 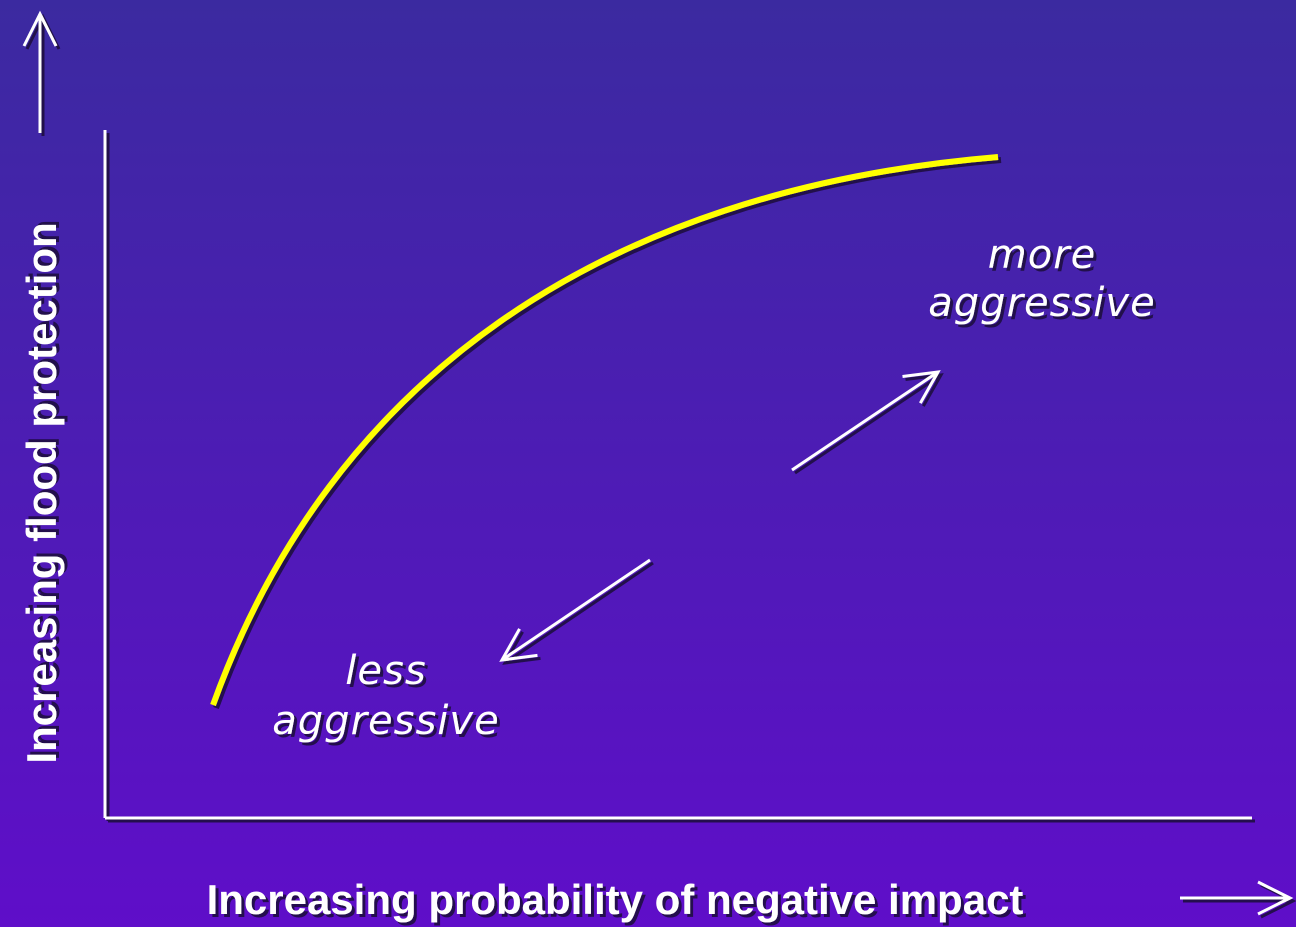 What do you see at coordinates (866, 421) in the screenshot?
I see `arrow-up-right` at bounding box center [866, 421].